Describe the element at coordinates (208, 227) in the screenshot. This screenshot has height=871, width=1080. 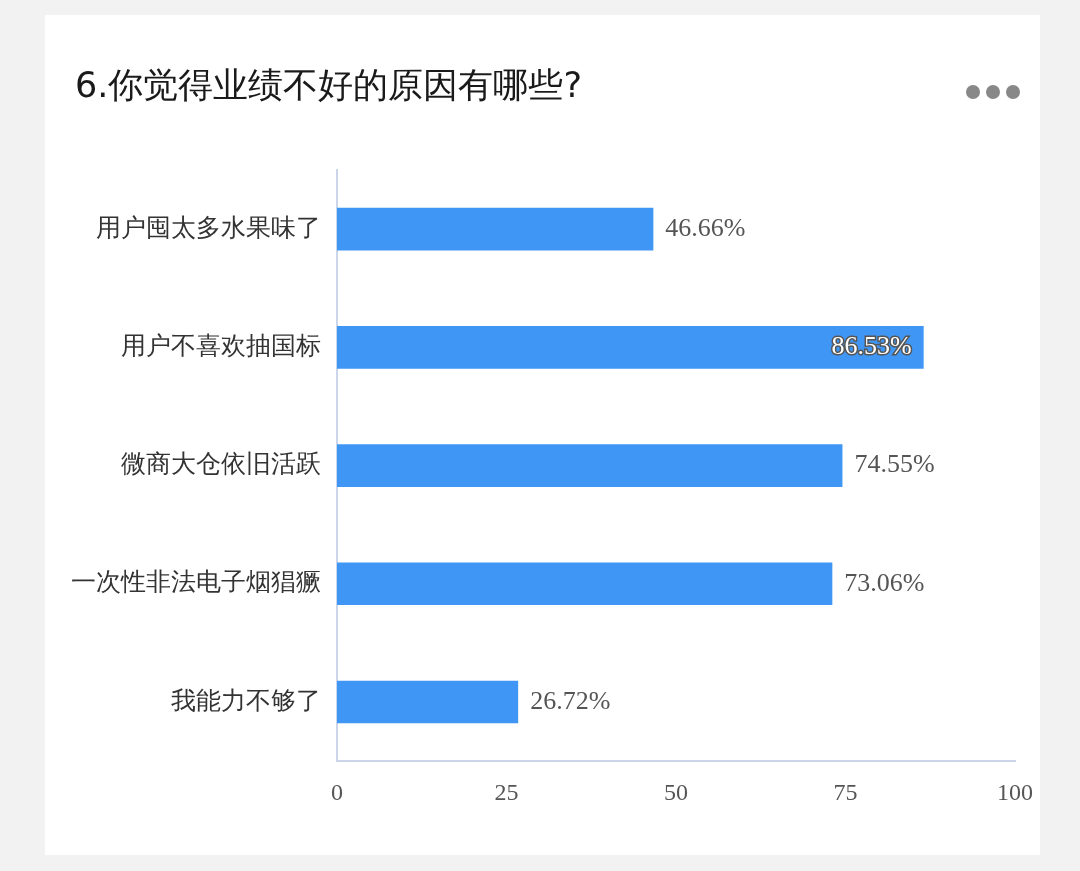
I see `y-tick-label: 用户囤太多水果味了` at that location.